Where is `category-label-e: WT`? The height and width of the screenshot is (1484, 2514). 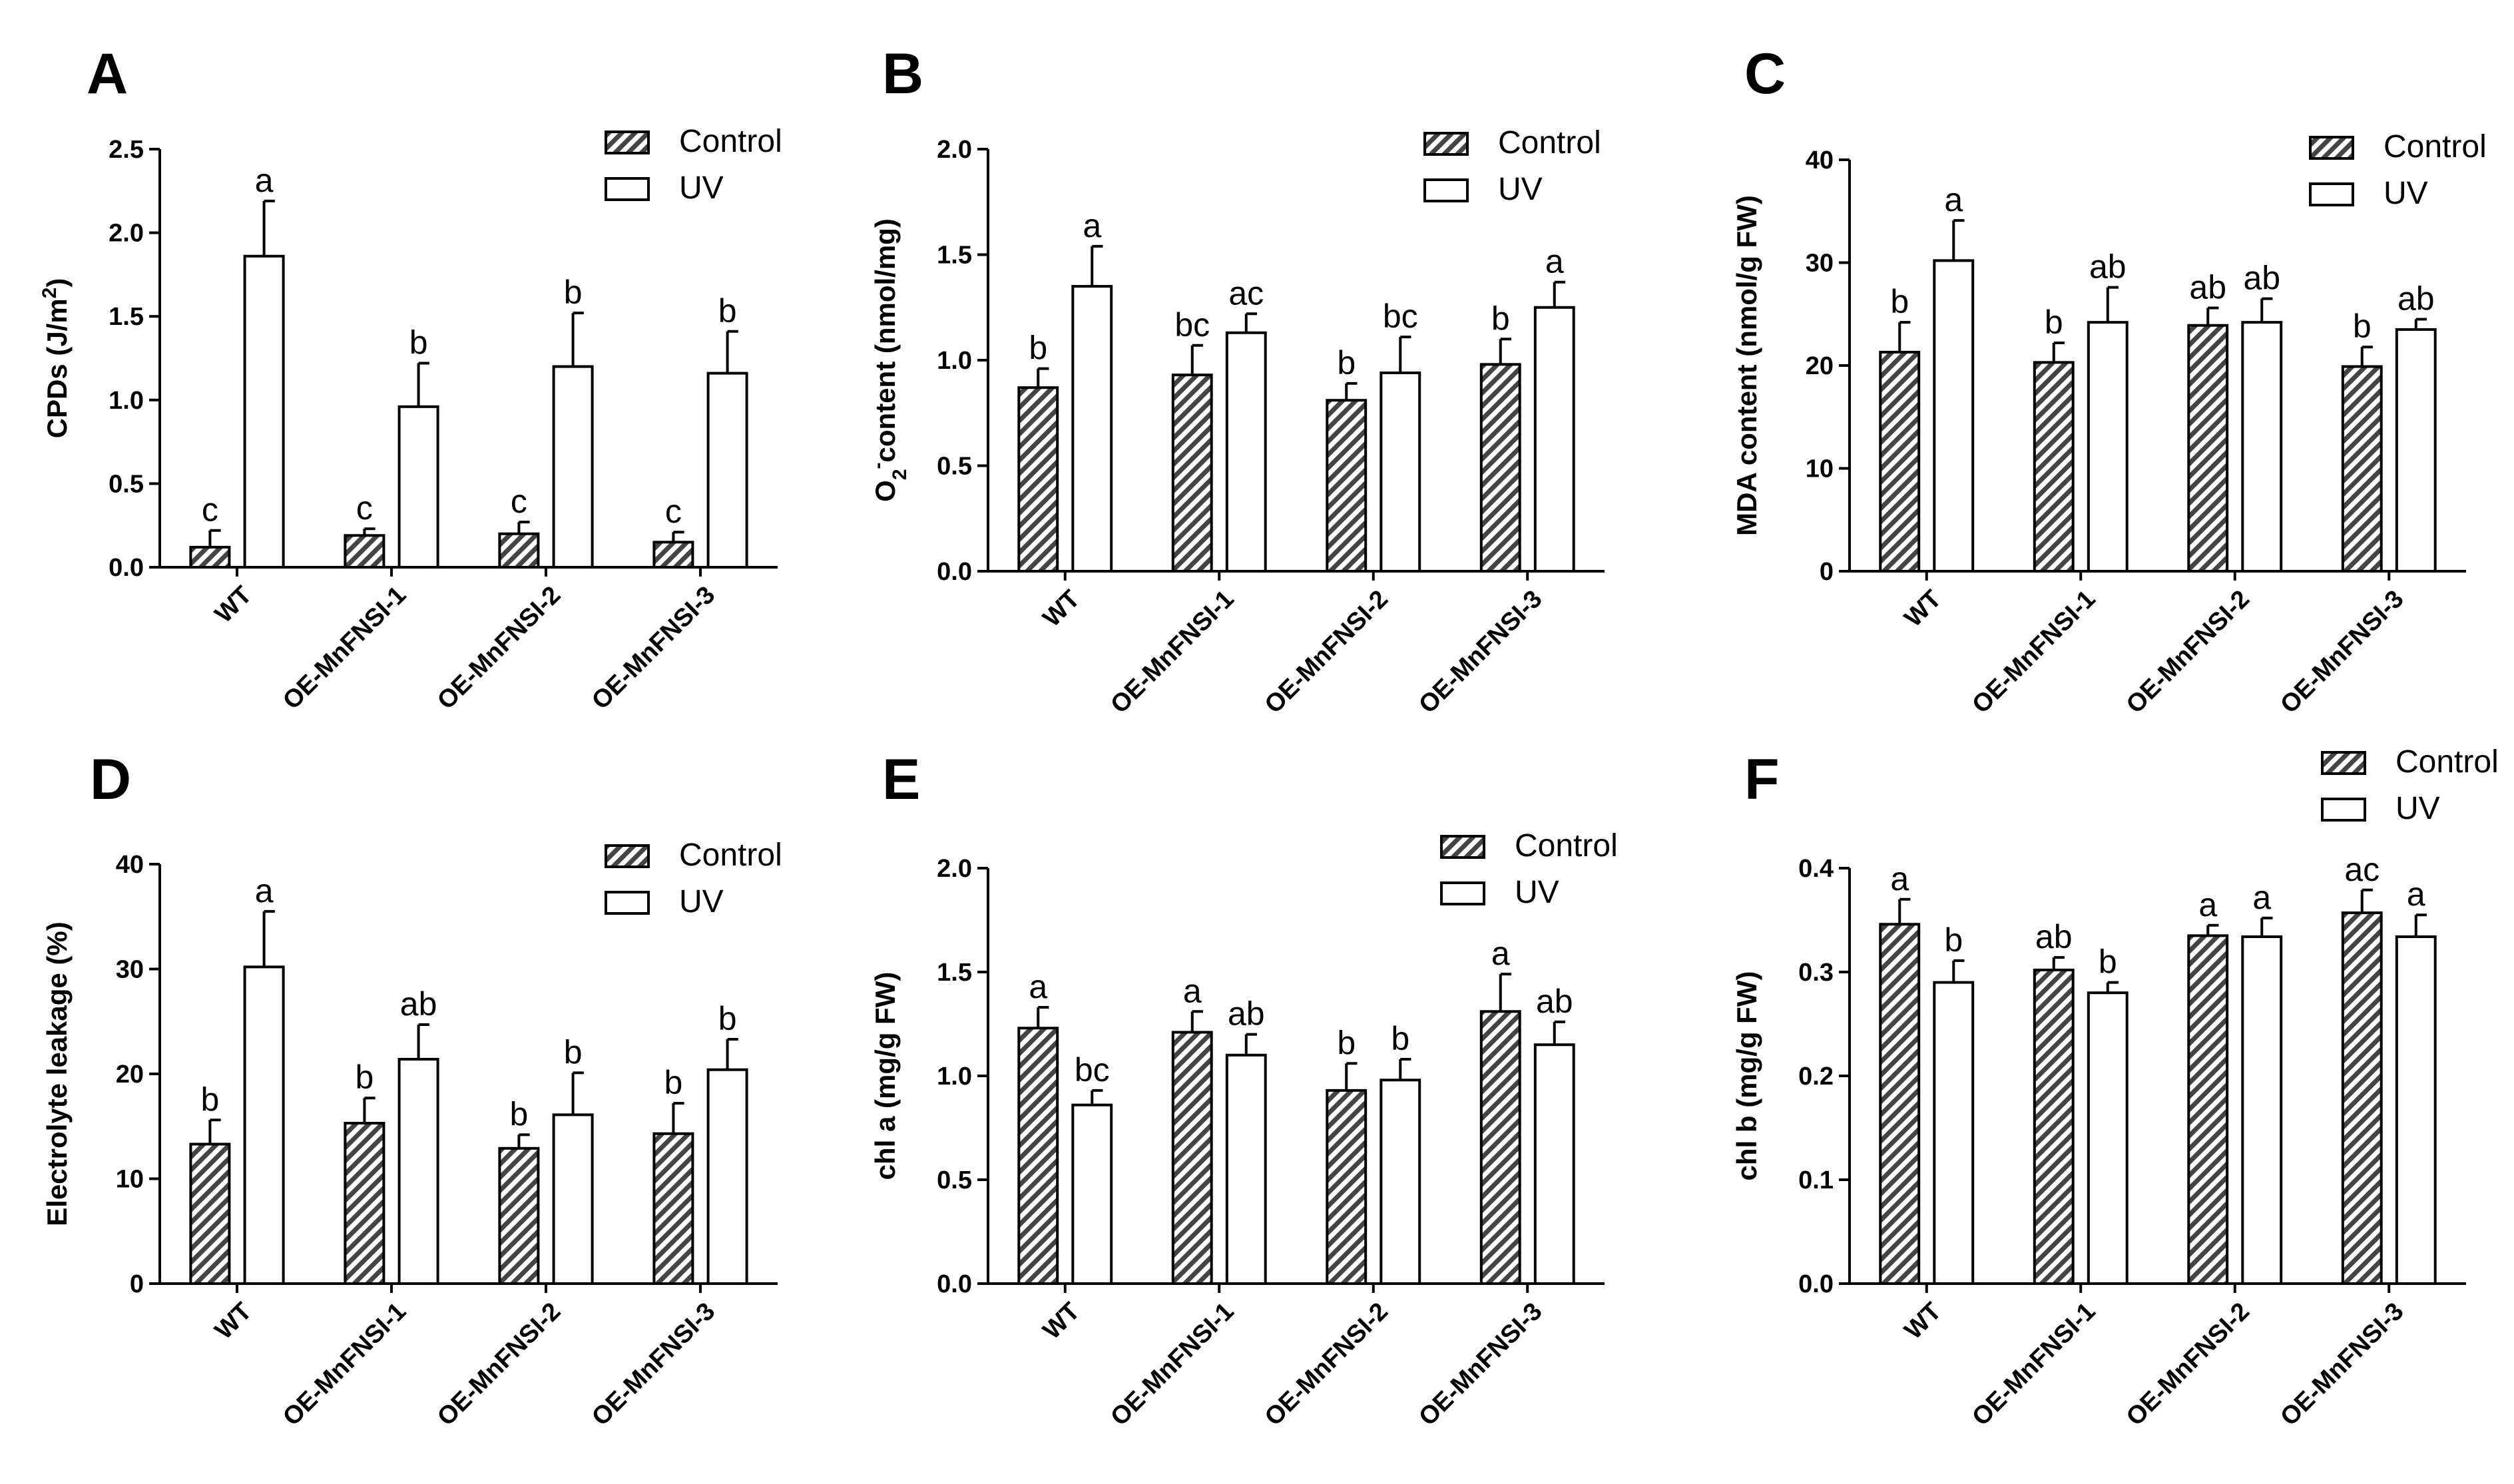 category-label-e: WT is located at coordinates (1062, 1321).